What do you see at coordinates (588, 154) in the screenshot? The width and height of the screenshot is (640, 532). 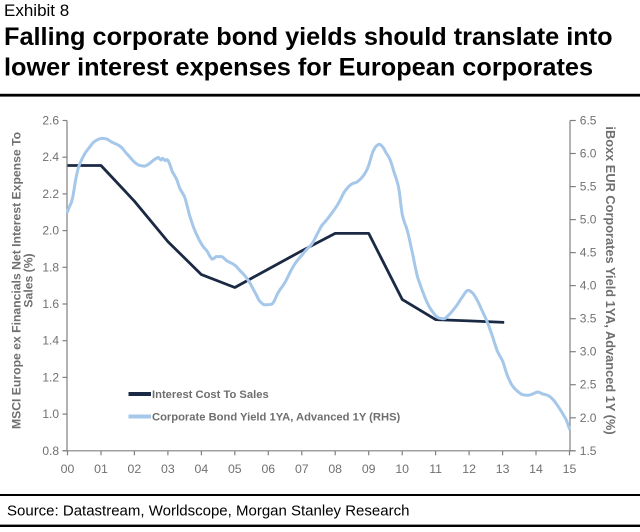 I see `svg-text: 6.0` at bounding box center [588, 154].